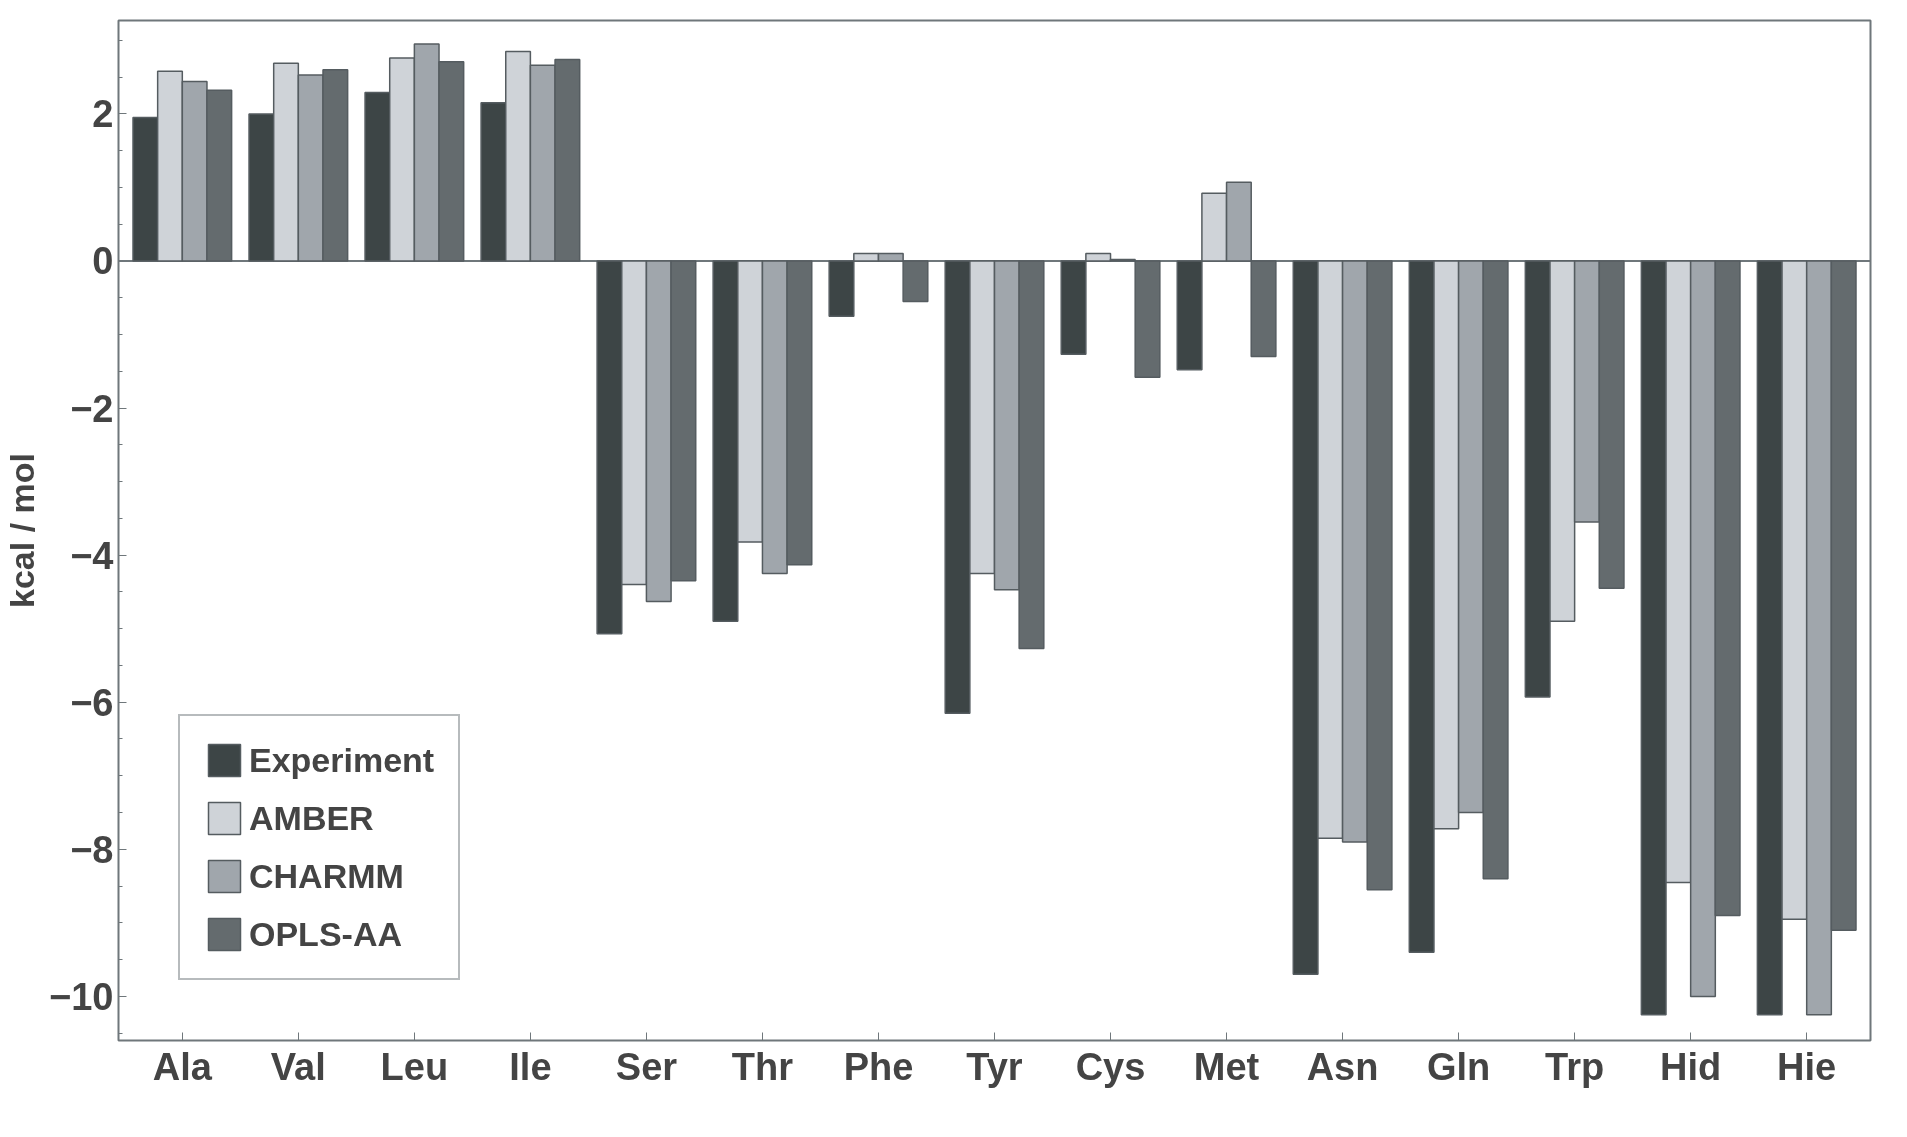  Describe the element at coordinates (1807, 1066) in the screenshot. I see `x-tick-label: Hie` at that location.